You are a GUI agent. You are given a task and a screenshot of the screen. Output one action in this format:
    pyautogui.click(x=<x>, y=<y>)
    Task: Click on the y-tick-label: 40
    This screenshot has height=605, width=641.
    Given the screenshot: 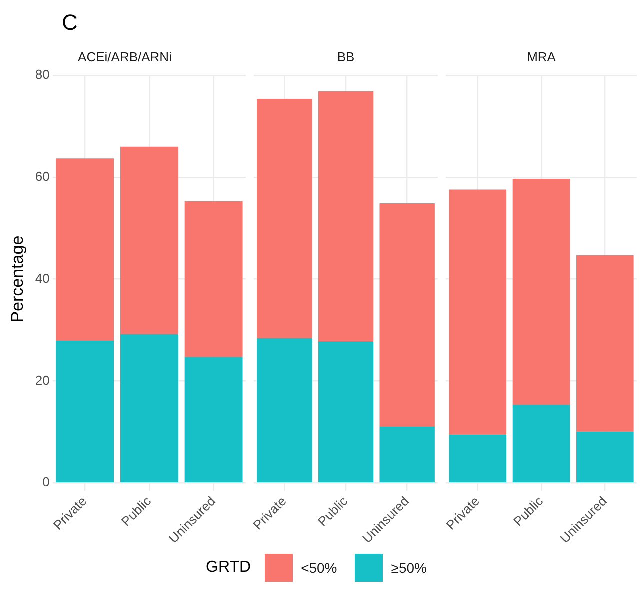 What is the action you would take?
    pyautogui.click(x=42, y=278)
    